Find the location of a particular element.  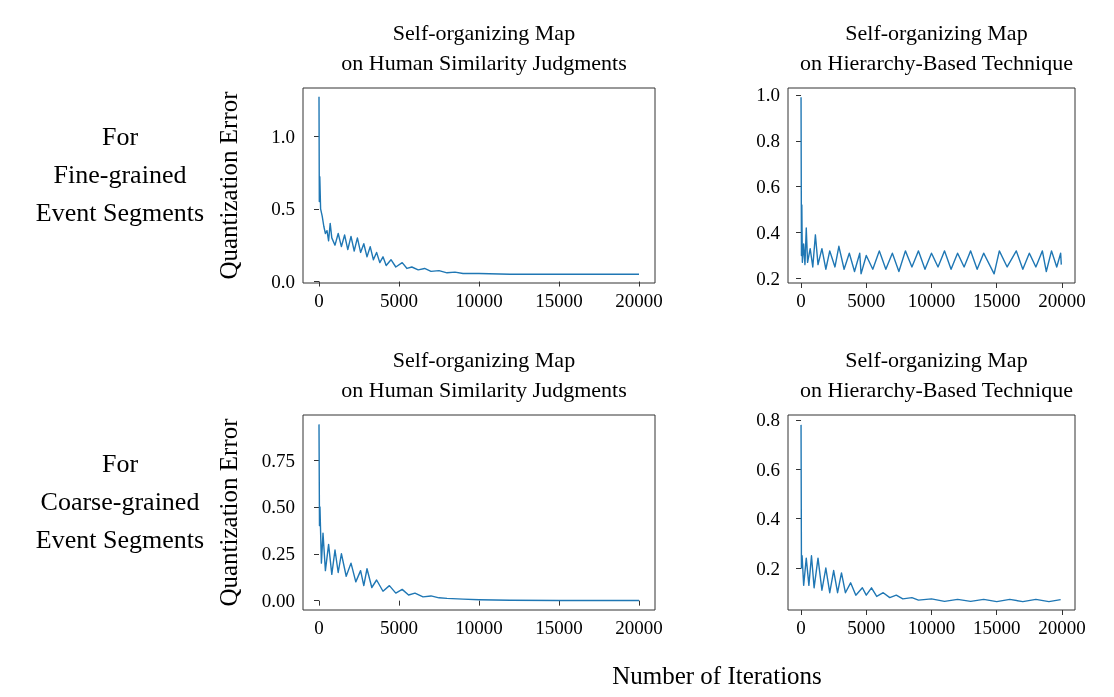

x-axis-title: Number of Iterations is located at coordinates (717, 676).